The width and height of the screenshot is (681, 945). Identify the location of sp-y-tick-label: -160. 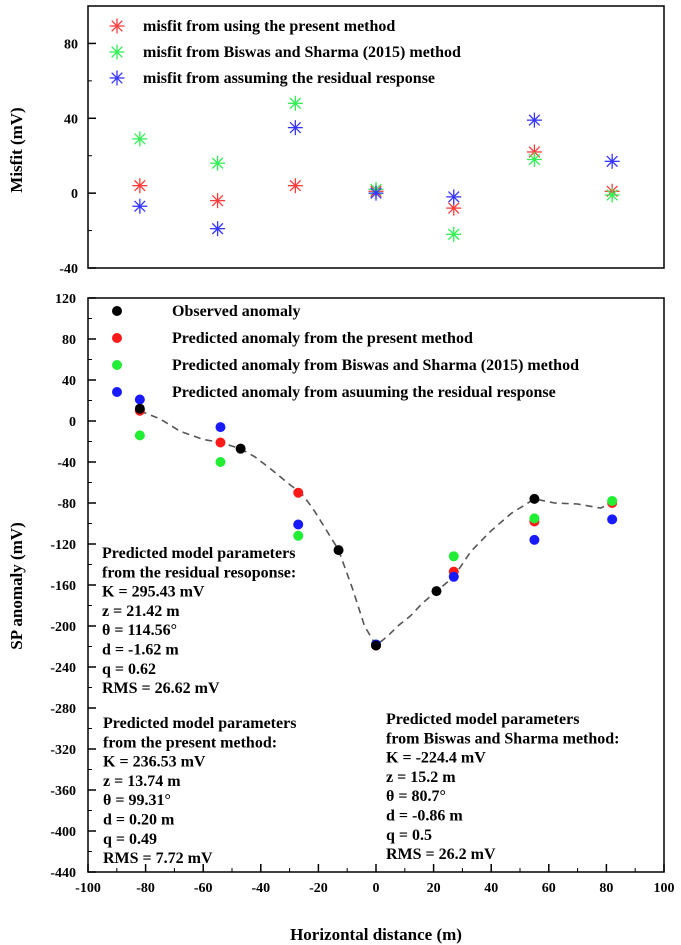
(63, 586).